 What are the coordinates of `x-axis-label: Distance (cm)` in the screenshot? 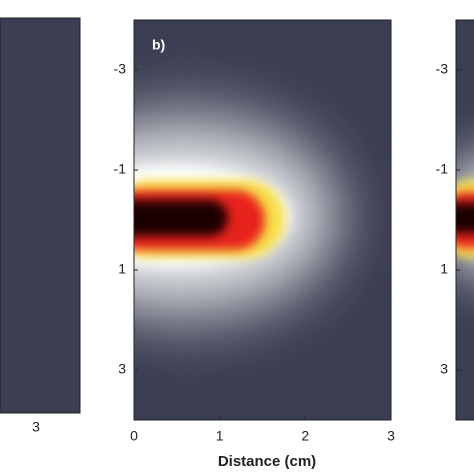 It's located at (267, 461).